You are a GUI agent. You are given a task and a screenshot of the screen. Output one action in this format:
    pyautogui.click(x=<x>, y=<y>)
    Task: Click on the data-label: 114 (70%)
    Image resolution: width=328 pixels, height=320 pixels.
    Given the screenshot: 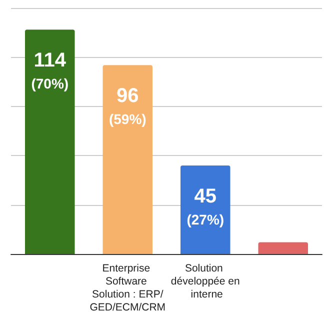 What is the action you would take?
    pyautogui.click(x=50, y=71)
    